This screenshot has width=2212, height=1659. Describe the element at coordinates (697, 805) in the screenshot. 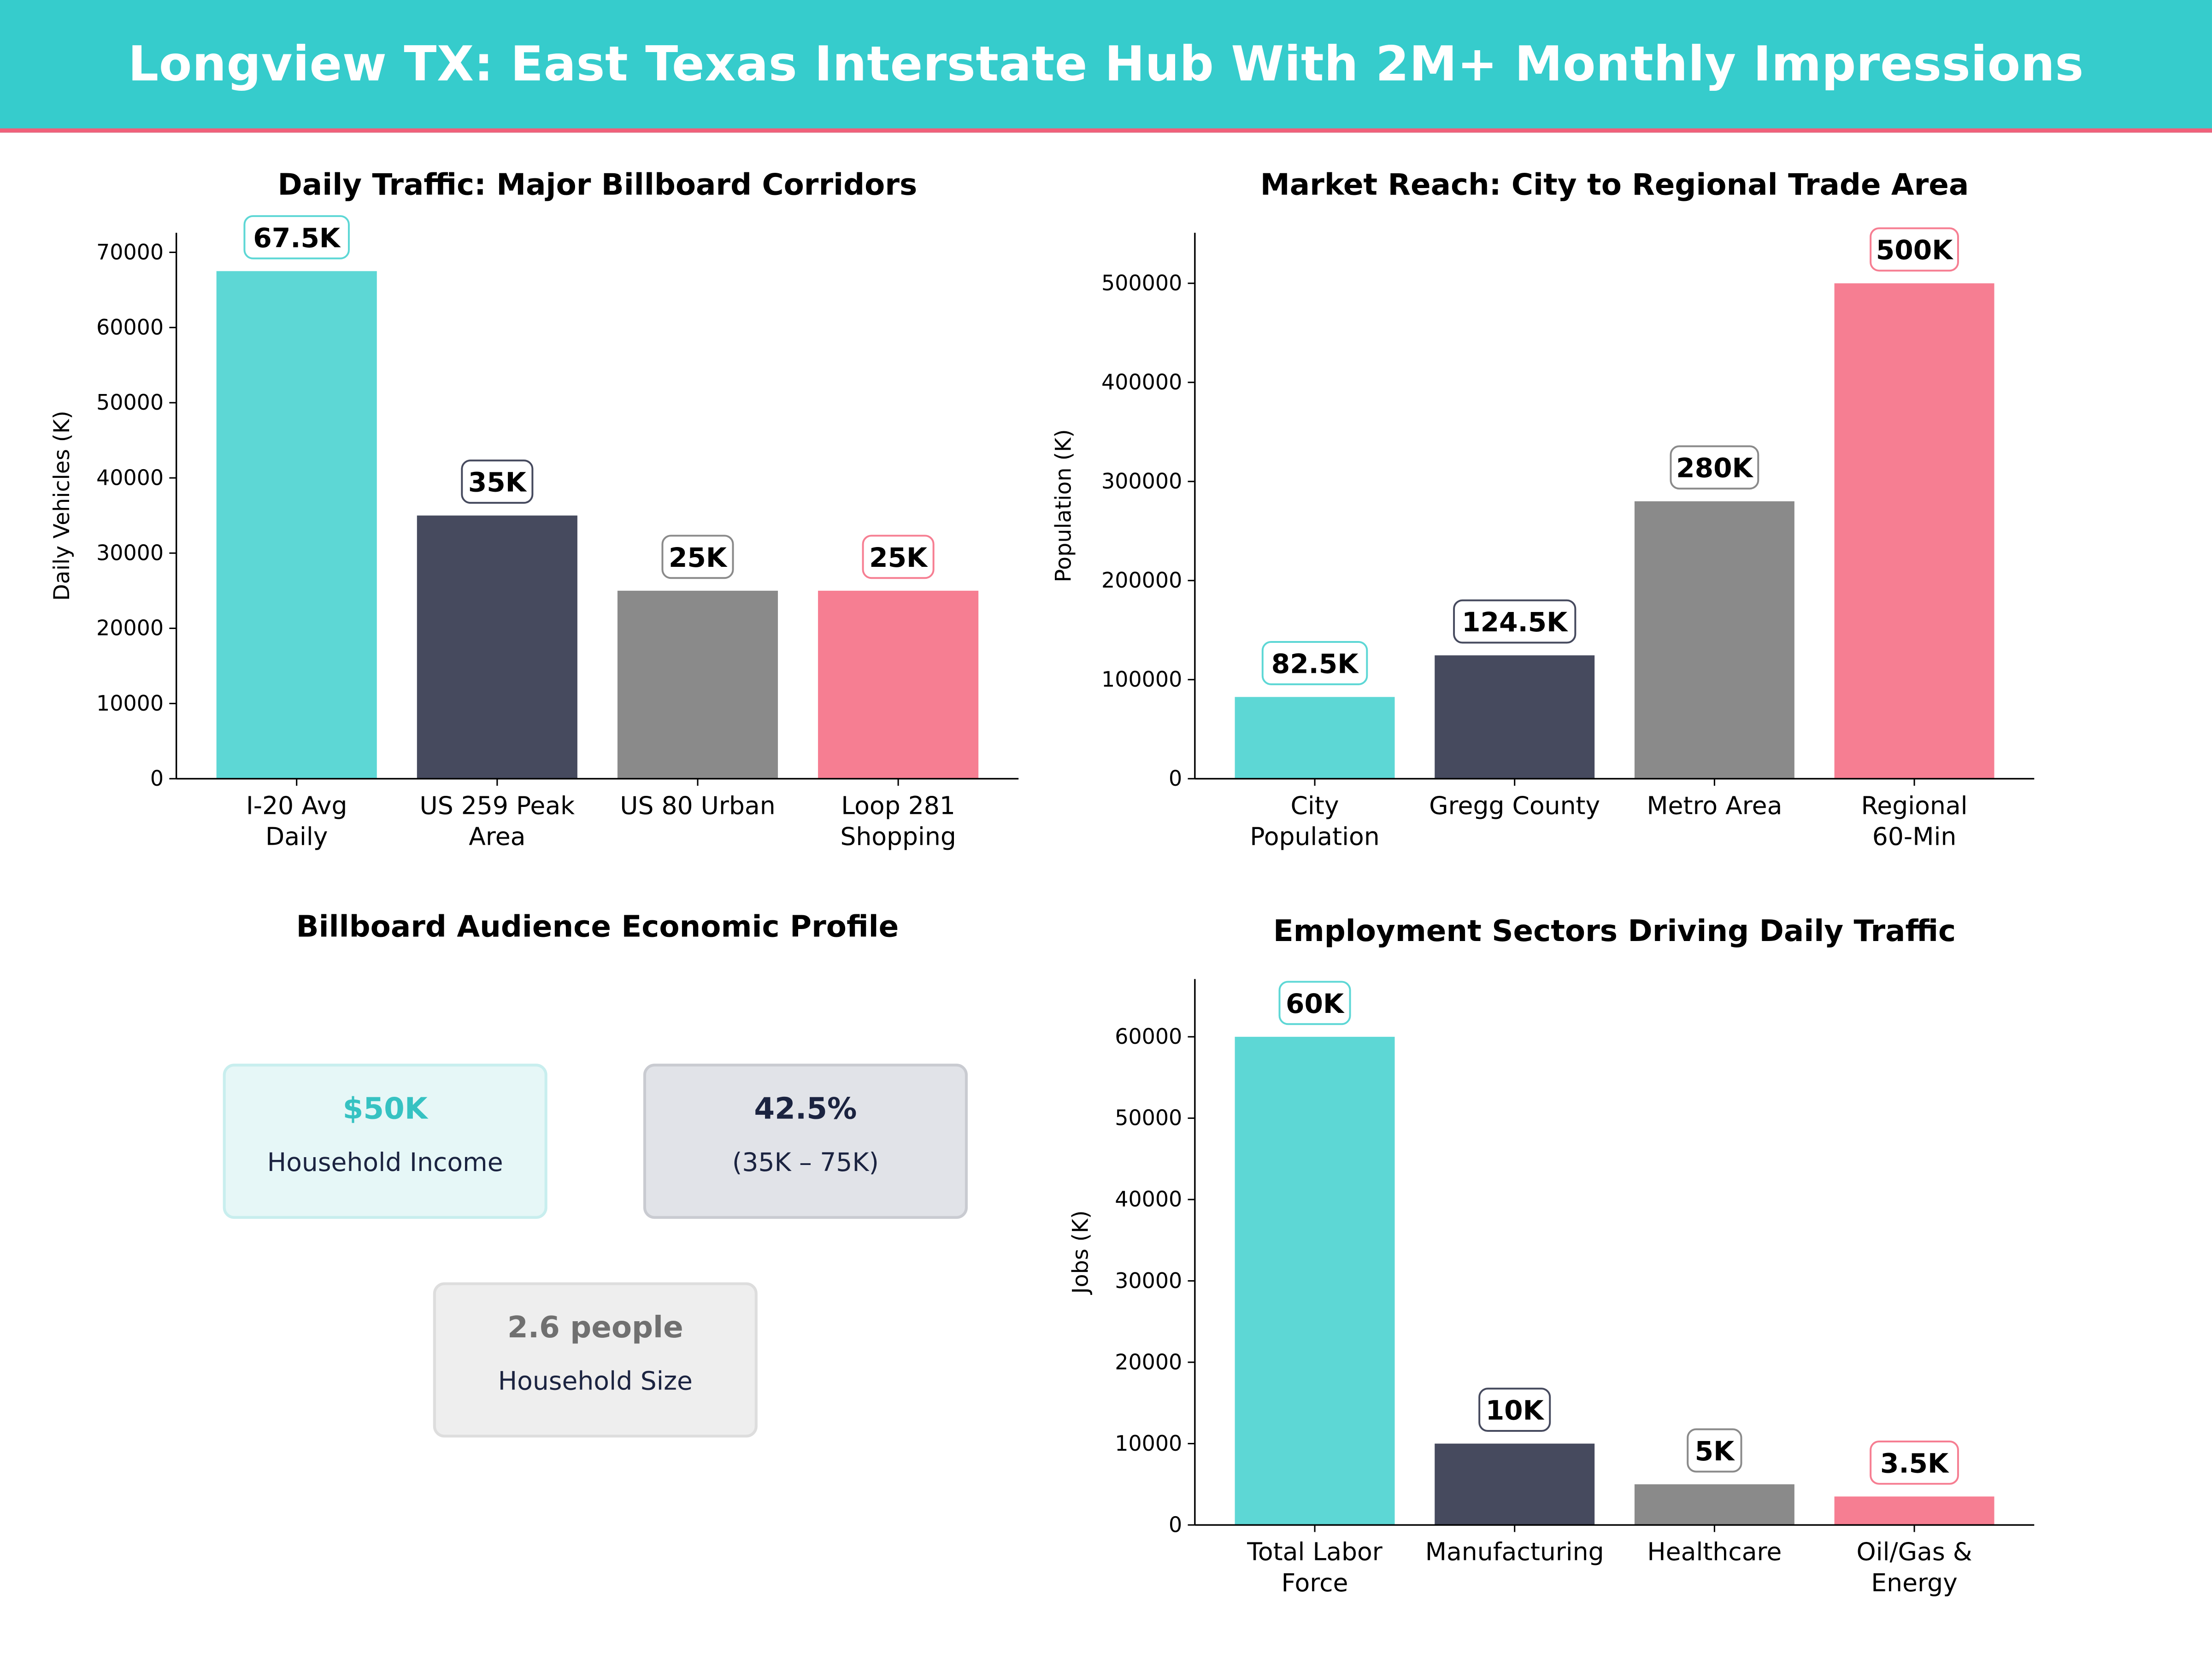

I see `x-tick-label: US 80 Urban` at that location.